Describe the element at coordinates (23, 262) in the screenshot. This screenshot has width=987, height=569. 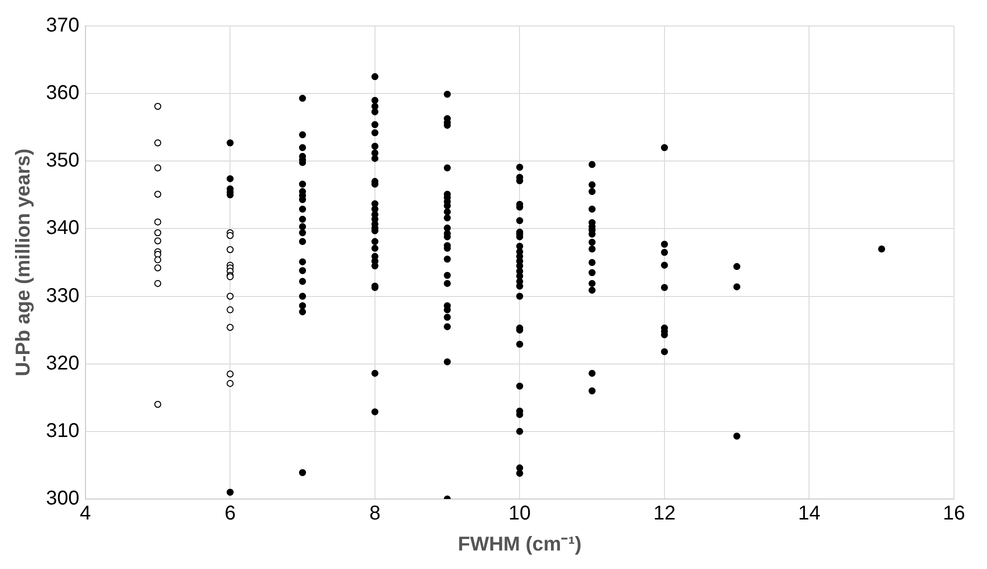
I see `y-axis-title: U-Pb age (million years)` at that location.